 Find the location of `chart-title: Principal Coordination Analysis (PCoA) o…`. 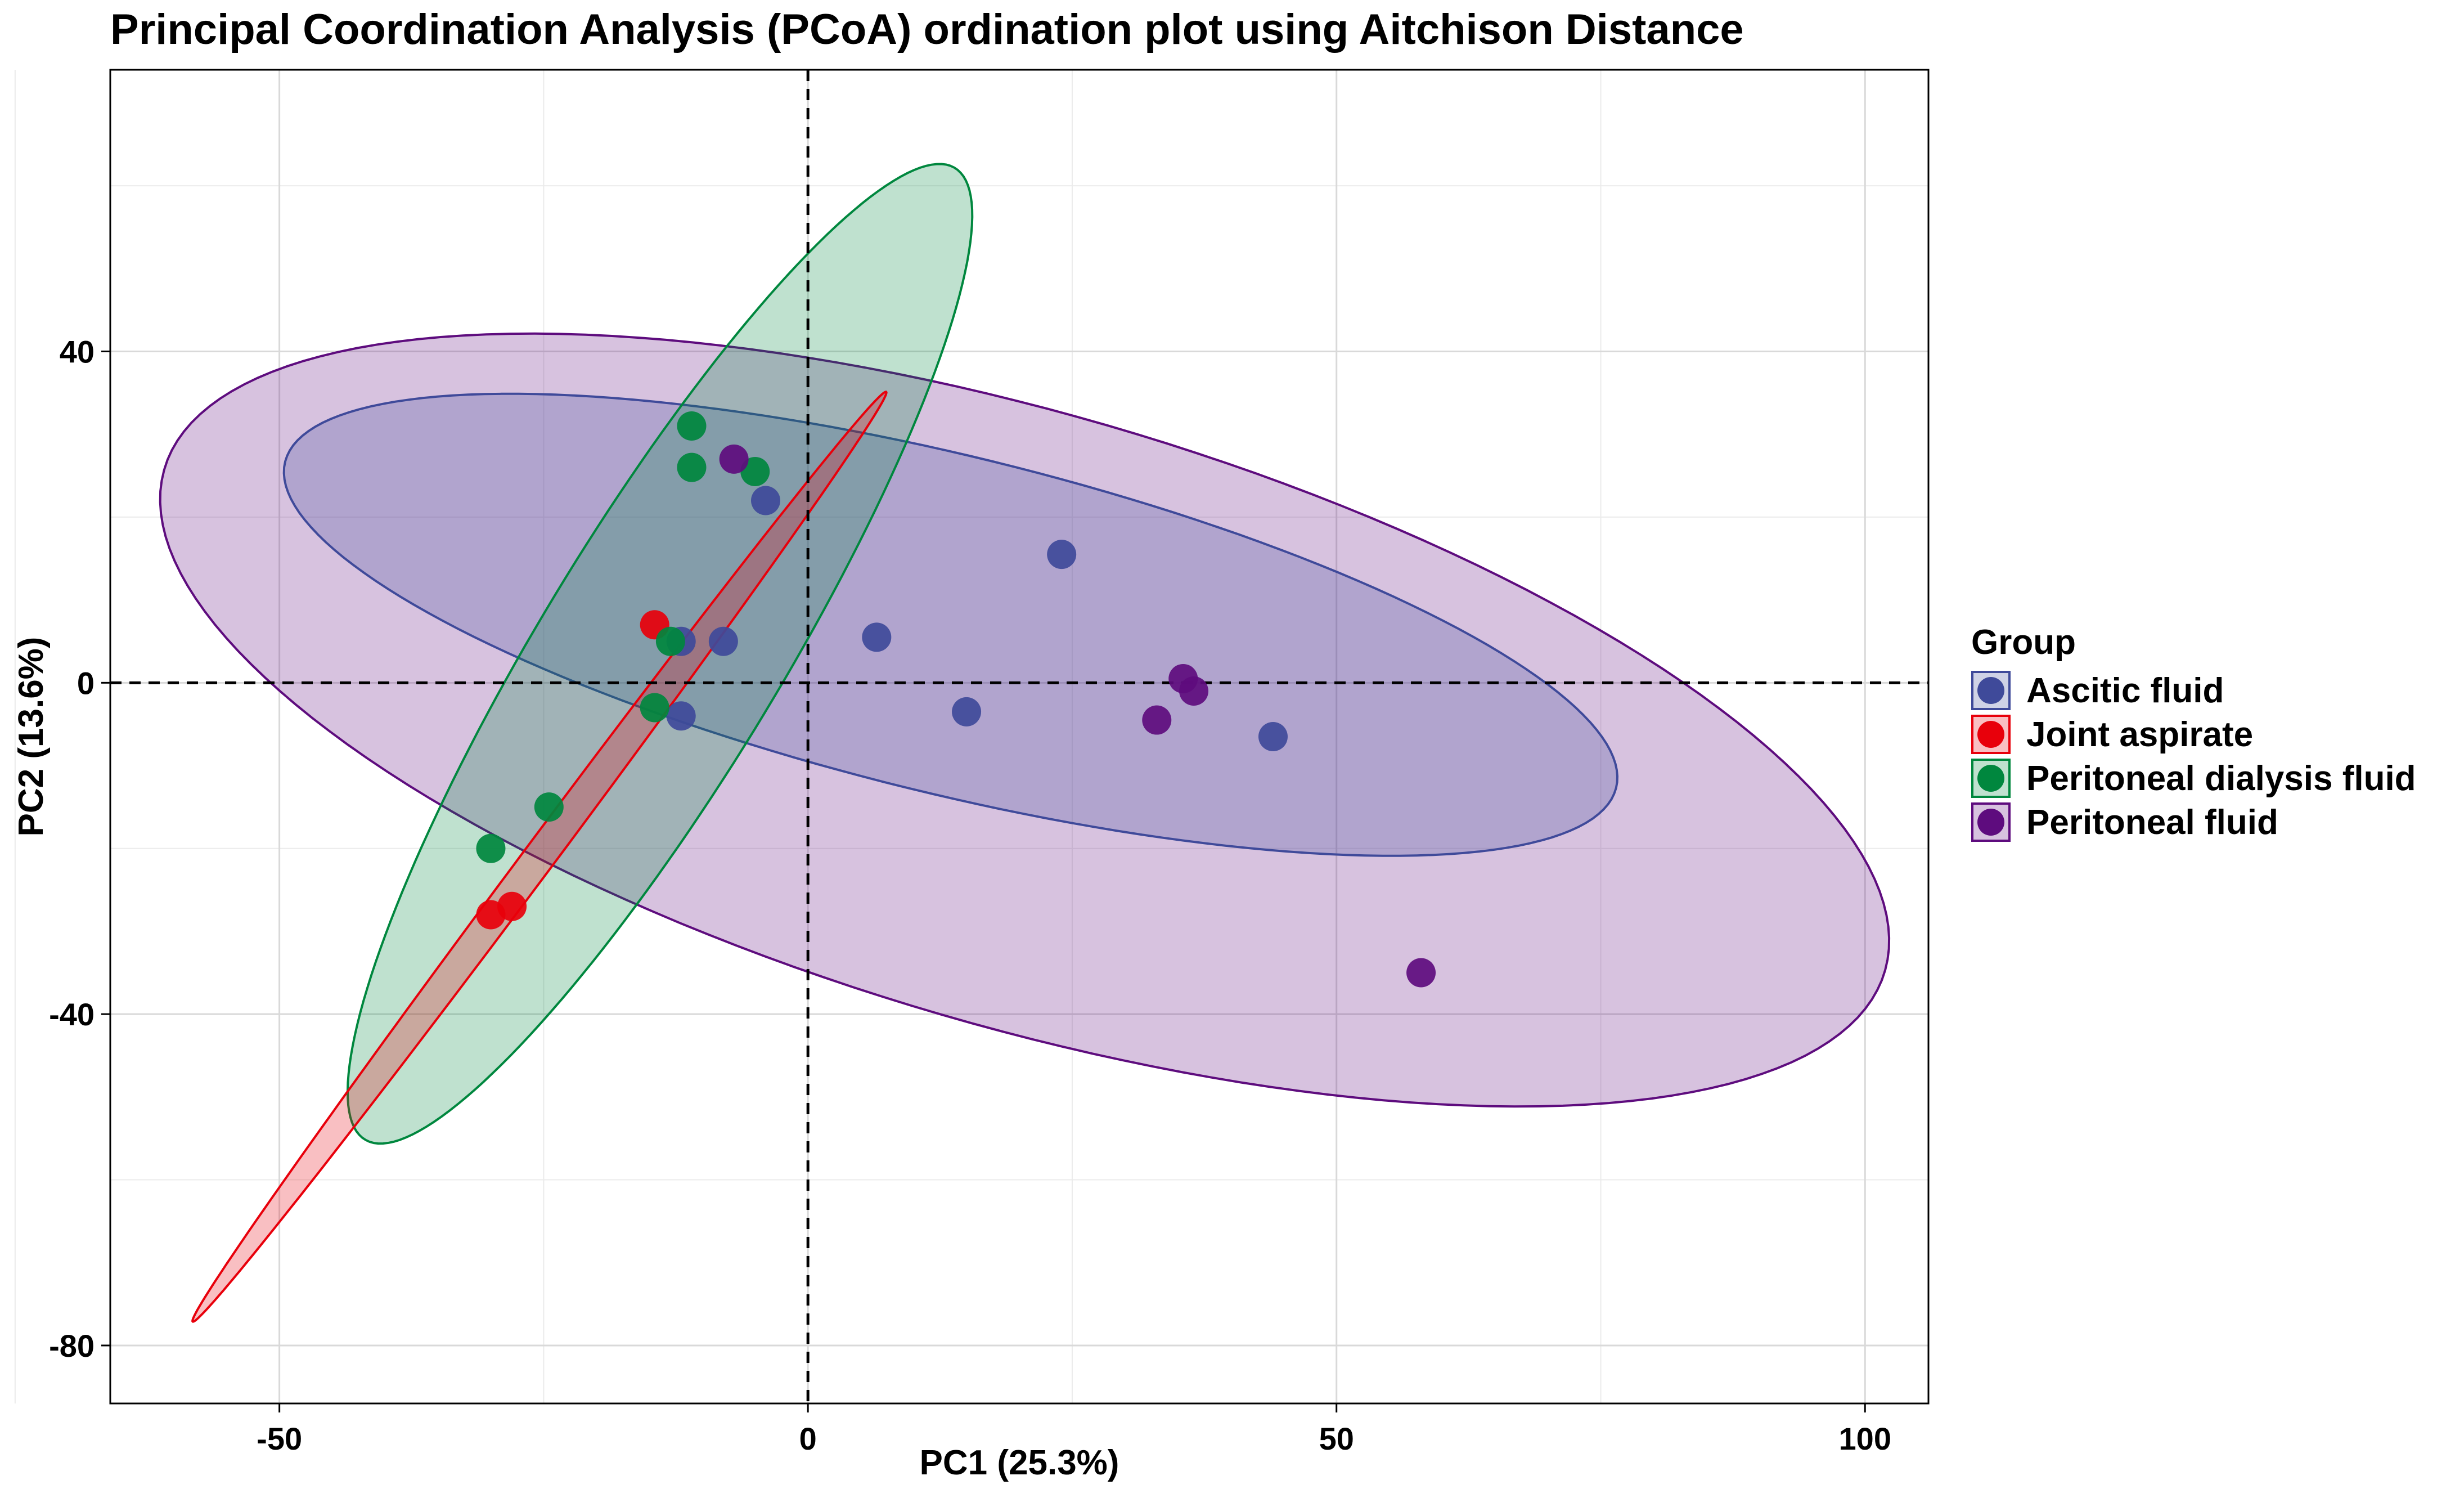

chart-title: Principal Coordination Analysis (PCoA) o… is located at coordinates (927, 30).